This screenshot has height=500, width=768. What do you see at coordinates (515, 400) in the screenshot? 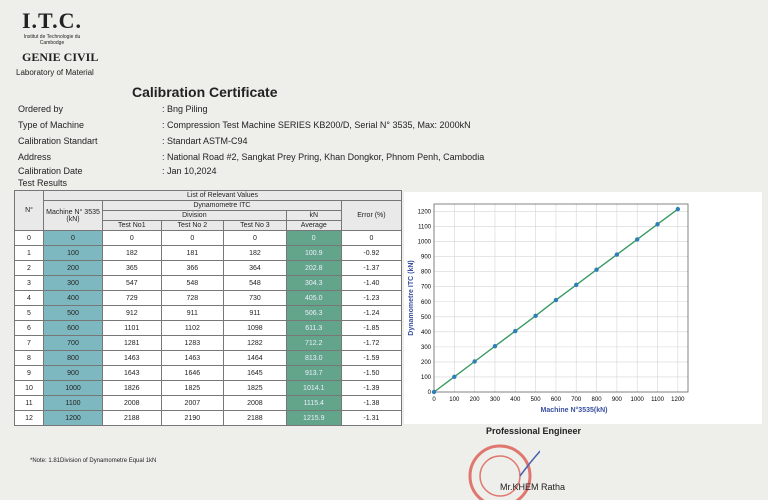
I see `x-tick-label: 400` at bounding box center [515, 400].